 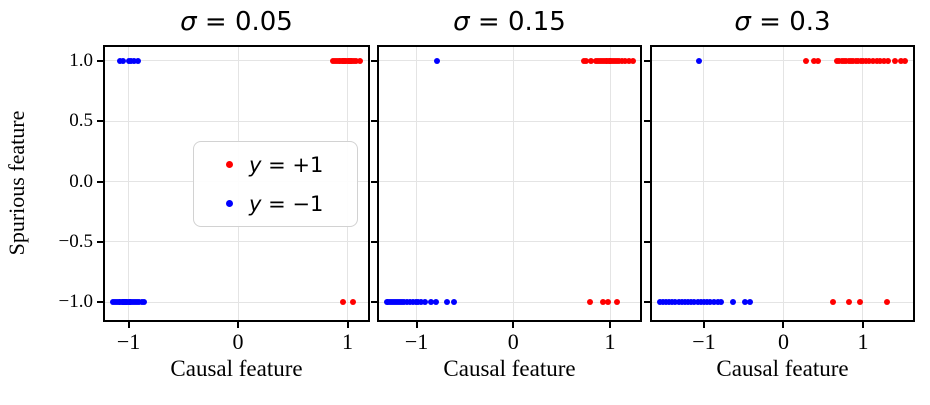 What do you see at coordinates (292, 203) in the screenshot?
I see `math-rest: = −1` at bounding box center [292, 203].